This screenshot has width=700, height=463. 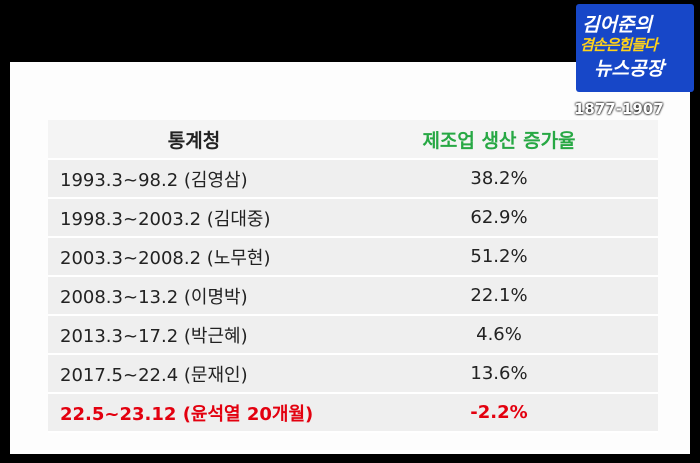 What do you see at coordinates (499, 413) in the screenshot?
I see `value-cell: -2.2%` at bounding box center [499, 413].